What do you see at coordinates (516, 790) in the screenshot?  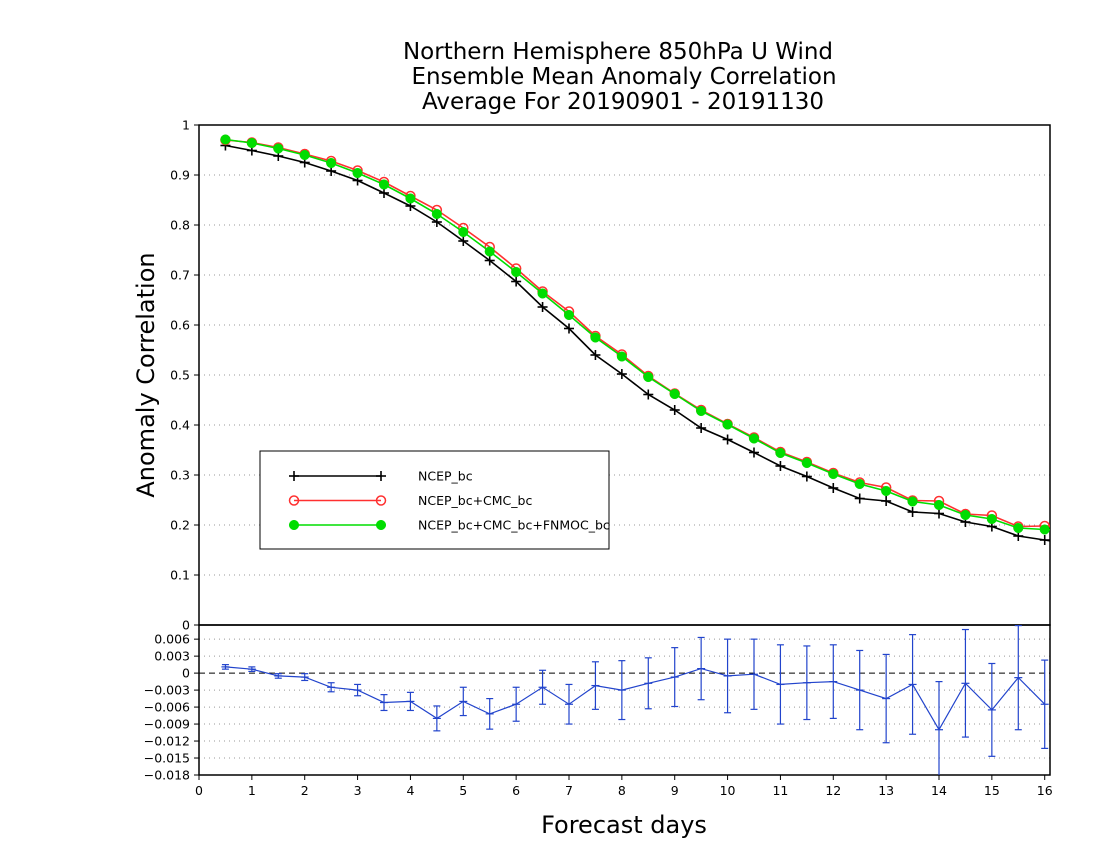 I see `x-tick-label: 6` at bounding box center [516, 790].